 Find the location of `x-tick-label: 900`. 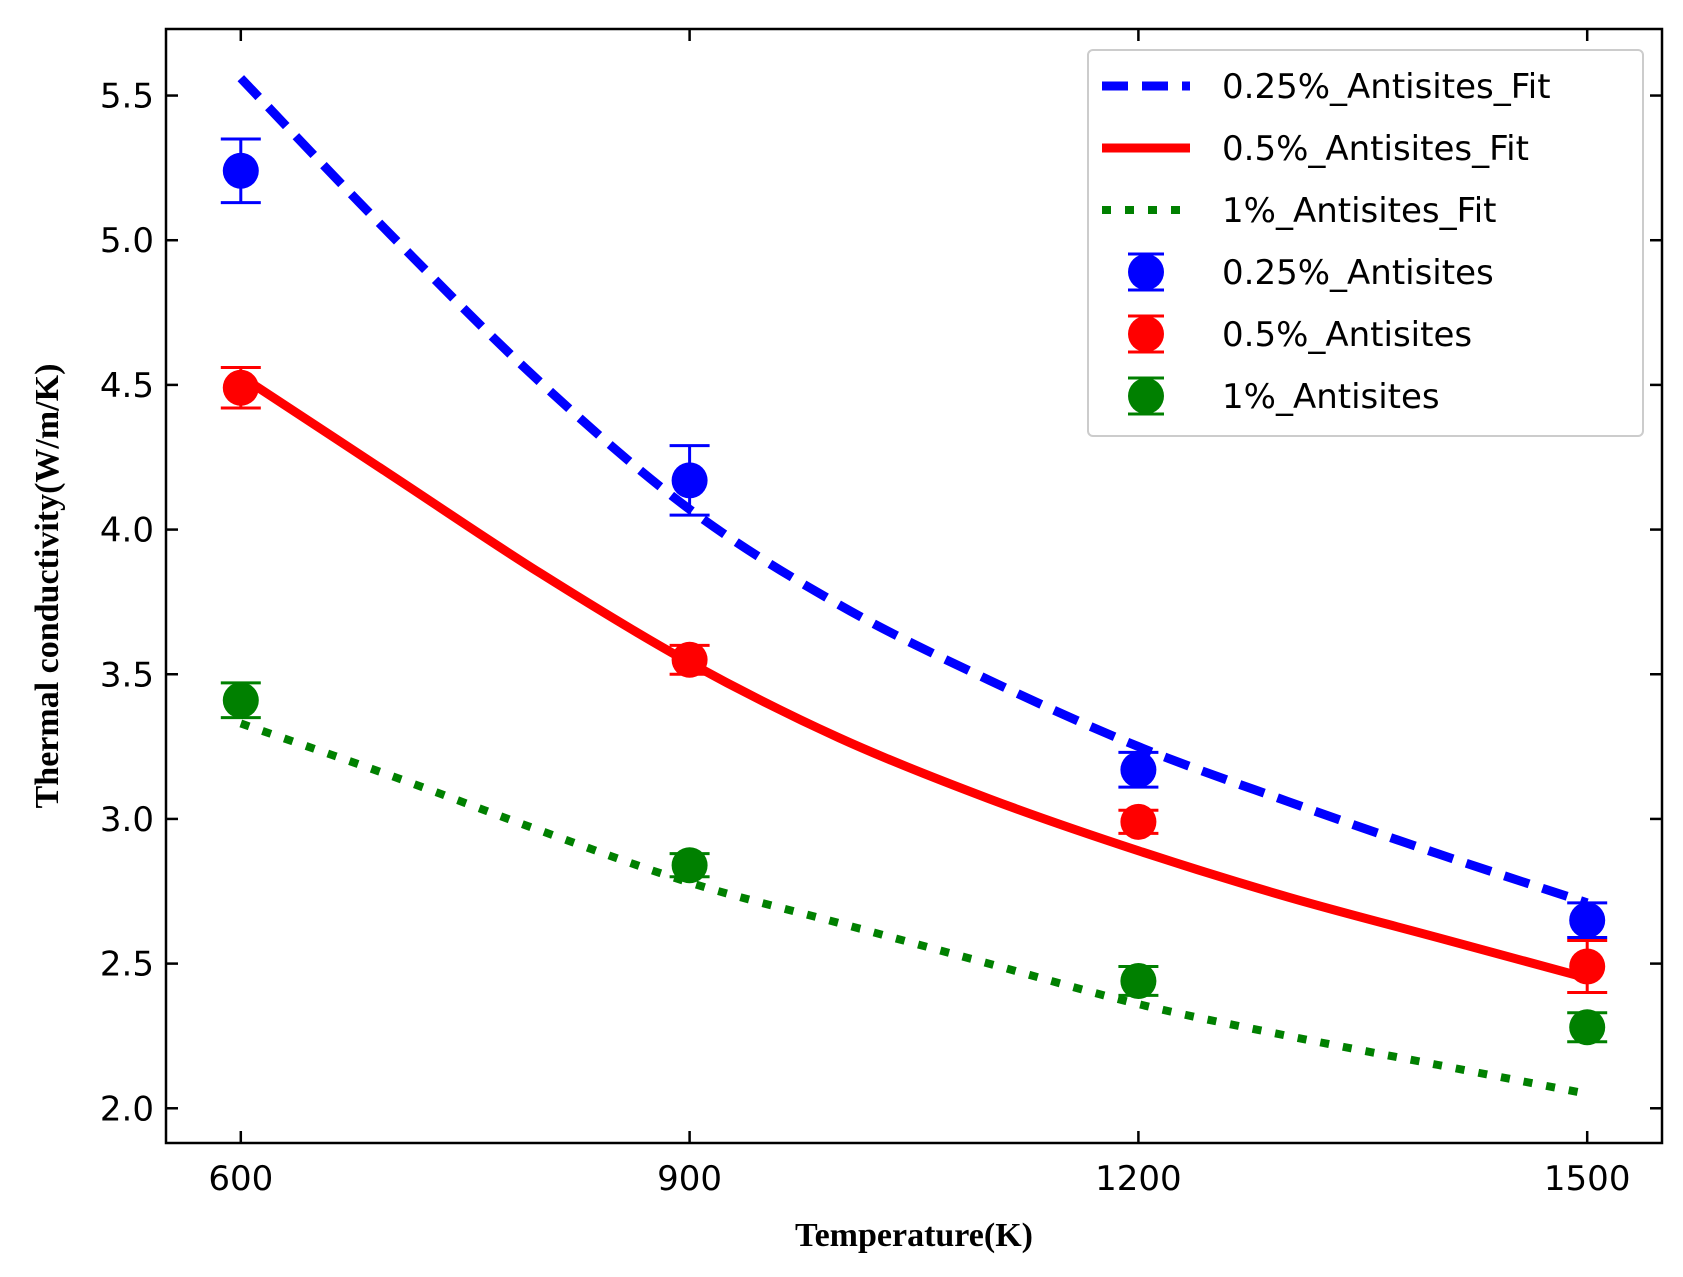

x-tick-label: 900 is located at coordinates (689, 1179).